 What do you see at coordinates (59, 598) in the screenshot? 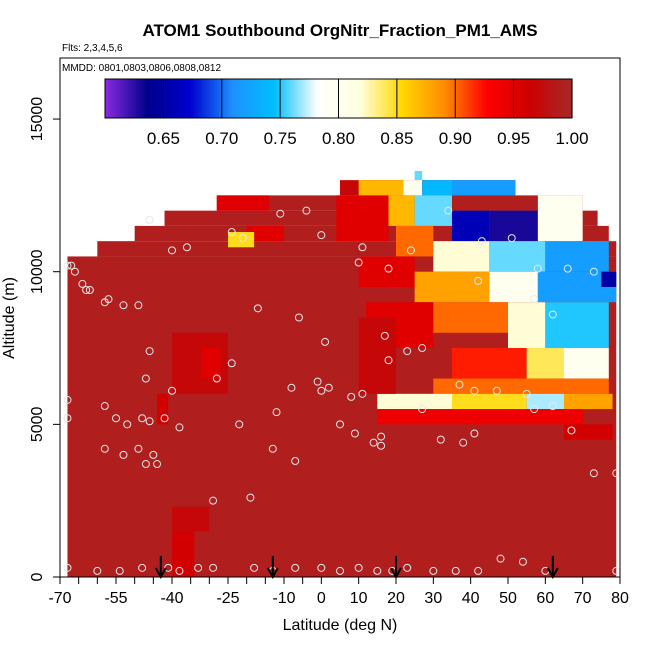
I see `x-axis-tick-label: -70` at bounding box center [59, 598].